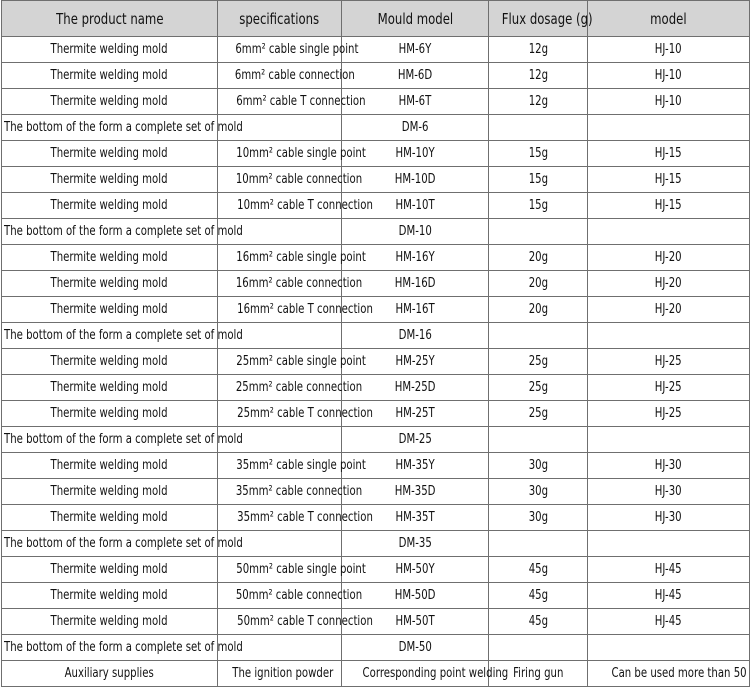  I want to click on cell-text: 6mm² cable connection, so click(294, 75).